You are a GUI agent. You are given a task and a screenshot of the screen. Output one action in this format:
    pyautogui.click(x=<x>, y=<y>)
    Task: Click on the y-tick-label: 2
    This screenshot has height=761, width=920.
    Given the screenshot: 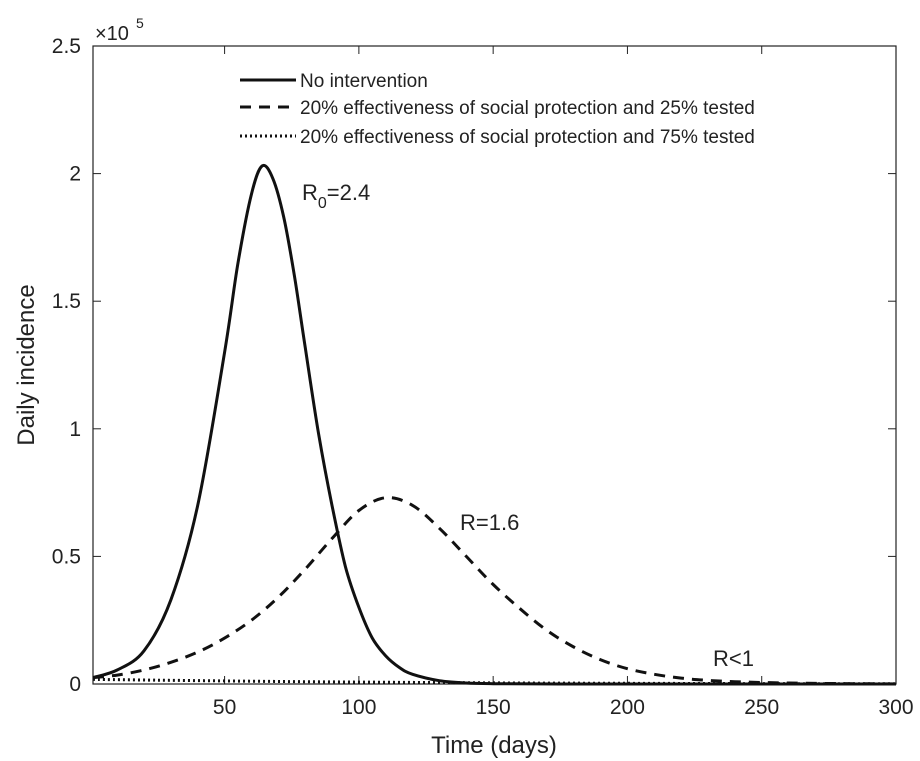 What is the action you would take?
    pyautogui.click(x=75, y=174)
    